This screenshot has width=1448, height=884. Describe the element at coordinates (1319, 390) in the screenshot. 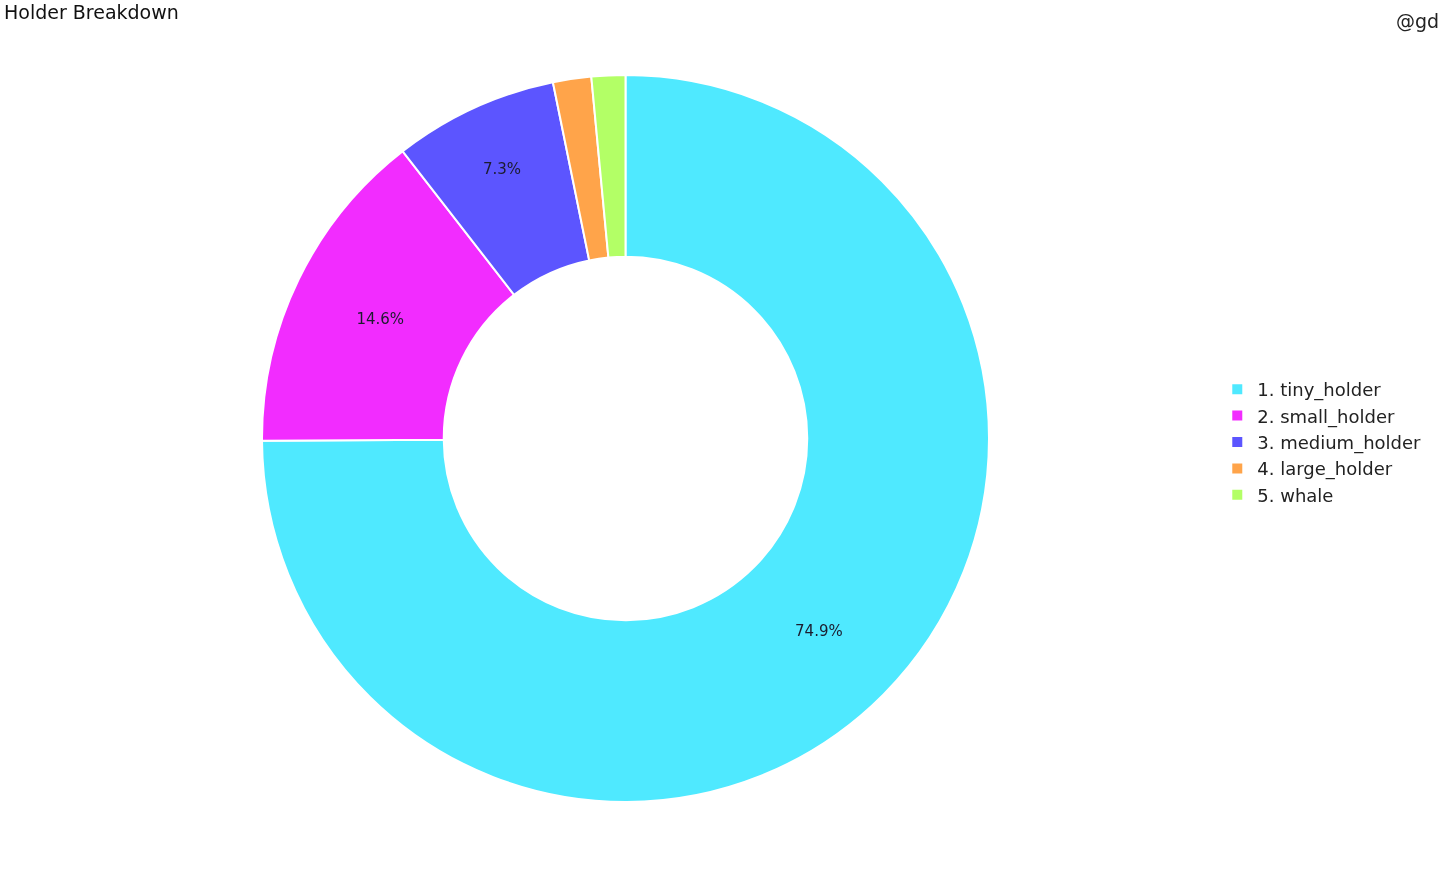

I see `legend-label: 1. tiny_holder` at that location.